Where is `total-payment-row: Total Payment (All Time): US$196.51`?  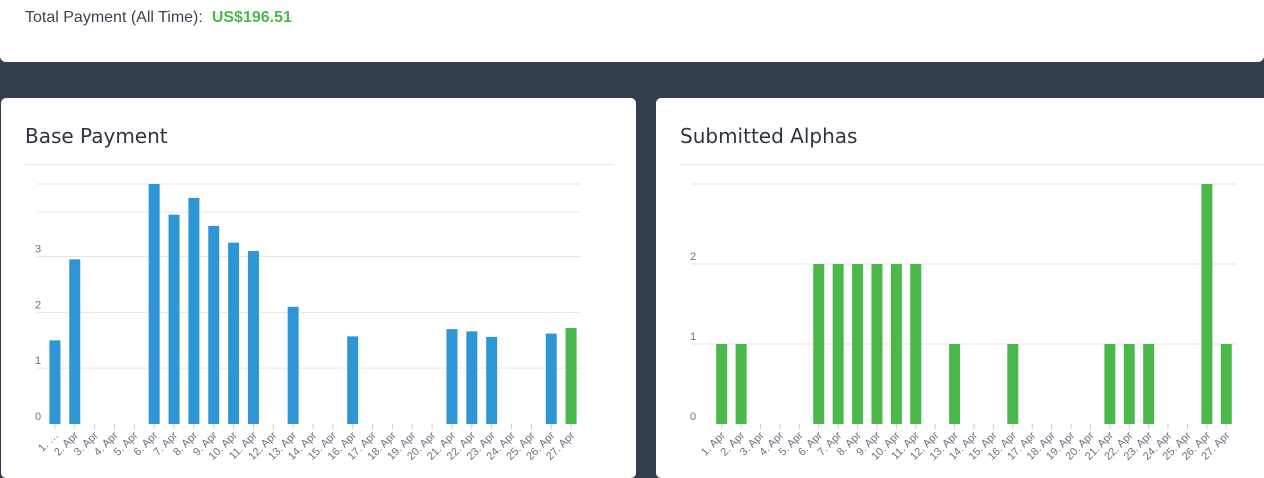 total-payment-row: Total Payment (All Time): US$196.51 is located at coordinates (158, 18).